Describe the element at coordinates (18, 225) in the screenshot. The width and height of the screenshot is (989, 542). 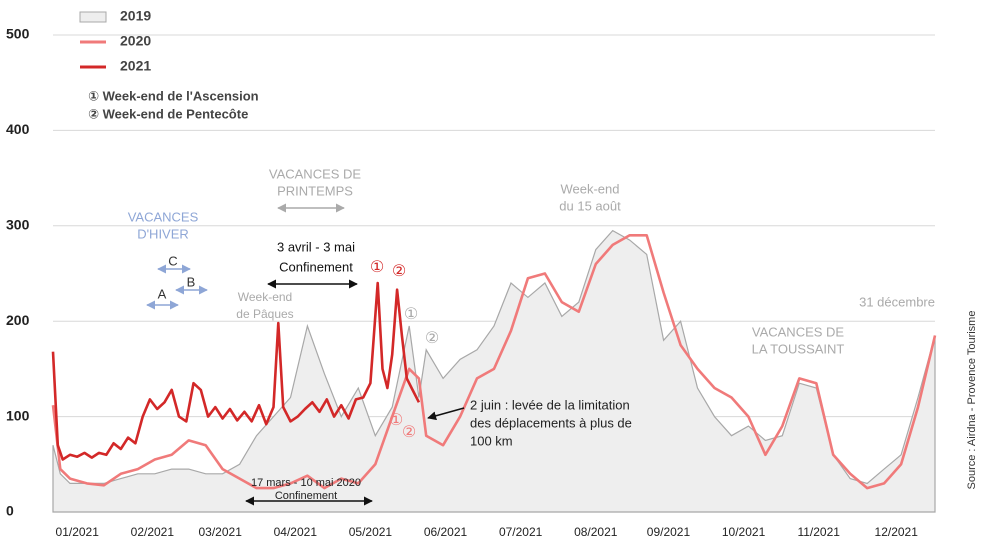
I see `y-tick-label: 300` at that location.